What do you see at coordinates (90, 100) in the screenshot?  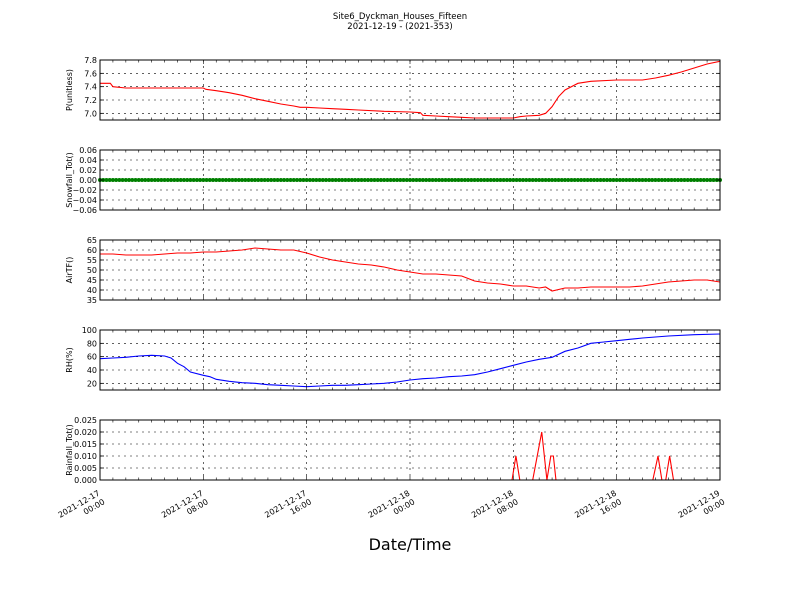 I see `y-tick-label: 7.2` at bounding box center [90, 100].